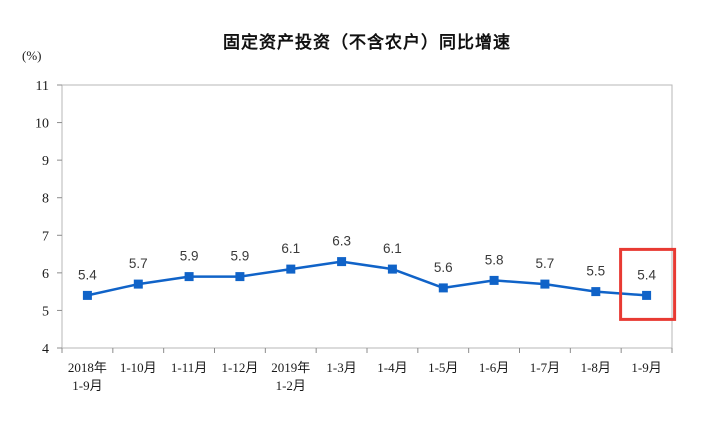 The image size is (703, 422). What do you see at coordinates (392, 367) in the screenshot?
I see `x-tick-label: 1-4月` at bounding box center [392, 367].